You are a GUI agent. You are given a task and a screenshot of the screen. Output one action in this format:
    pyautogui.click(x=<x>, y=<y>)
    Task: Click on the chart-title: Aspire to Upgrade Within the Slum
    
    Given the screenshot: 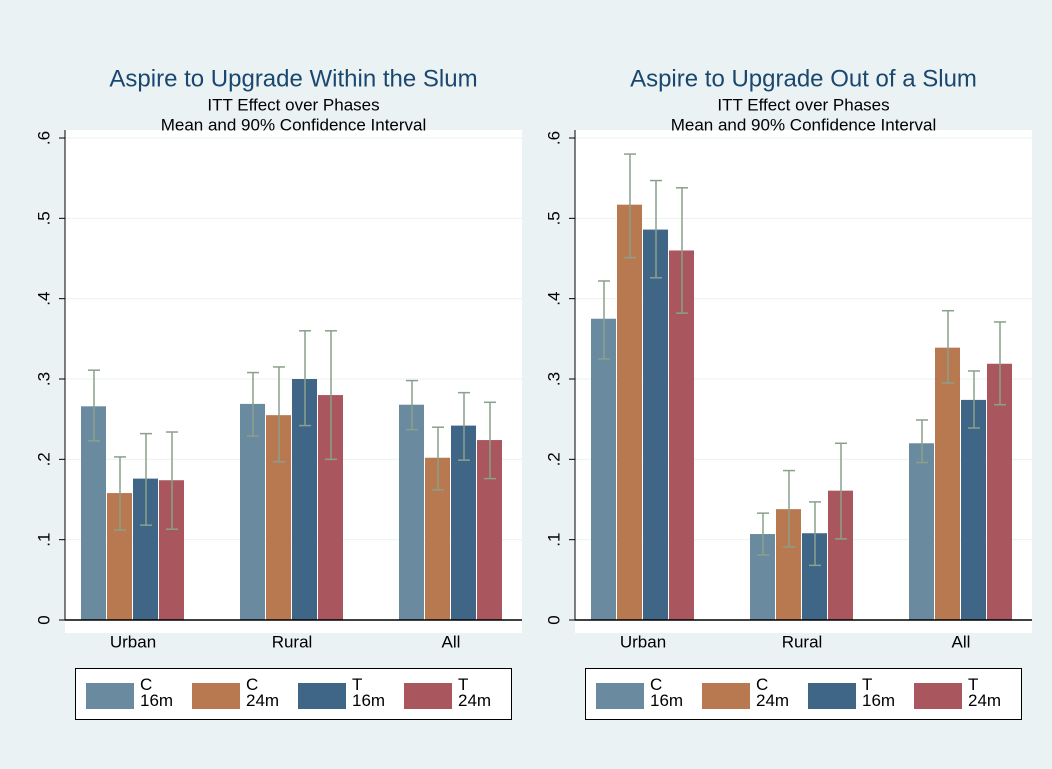 What is the action you would take?
    pyautogui.click(x=293, y=78)
    